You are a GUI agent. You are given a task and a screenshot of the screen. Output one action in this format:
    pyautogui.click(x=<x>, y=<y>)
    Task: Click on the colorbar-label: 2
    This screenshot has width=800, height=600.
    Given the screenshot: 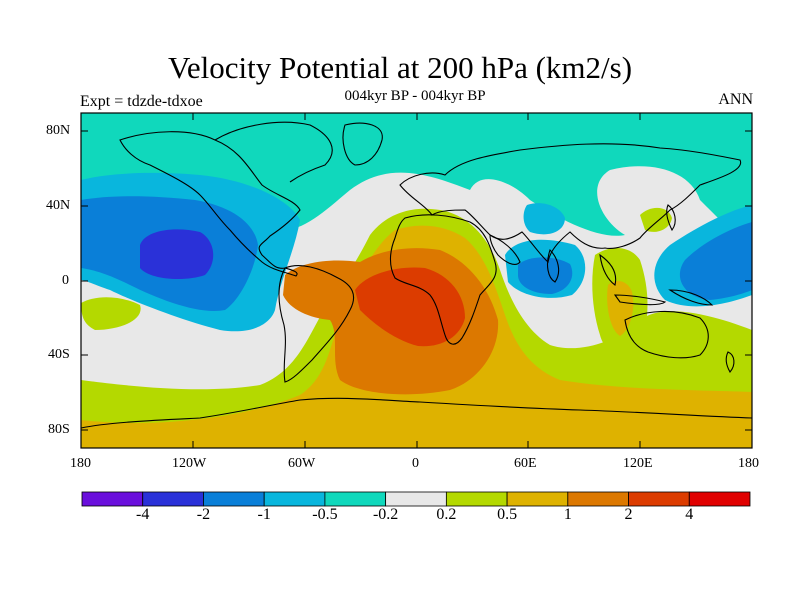 What is the action you would take?
    pyautogui.click(x=628, y=514)
    